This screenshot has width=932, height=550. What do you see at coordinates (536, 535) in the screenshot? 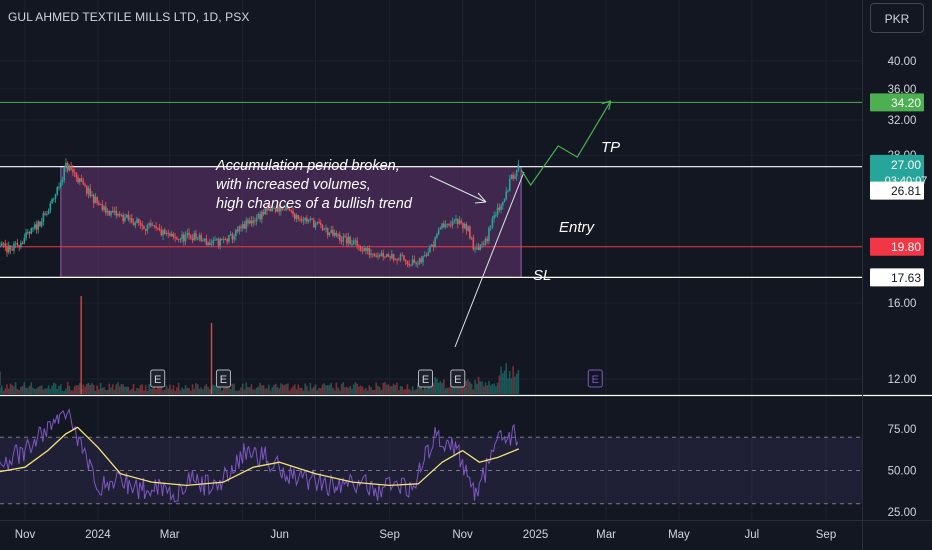
I see `time-tick-label: 2025` at bounding box center [536, 535].